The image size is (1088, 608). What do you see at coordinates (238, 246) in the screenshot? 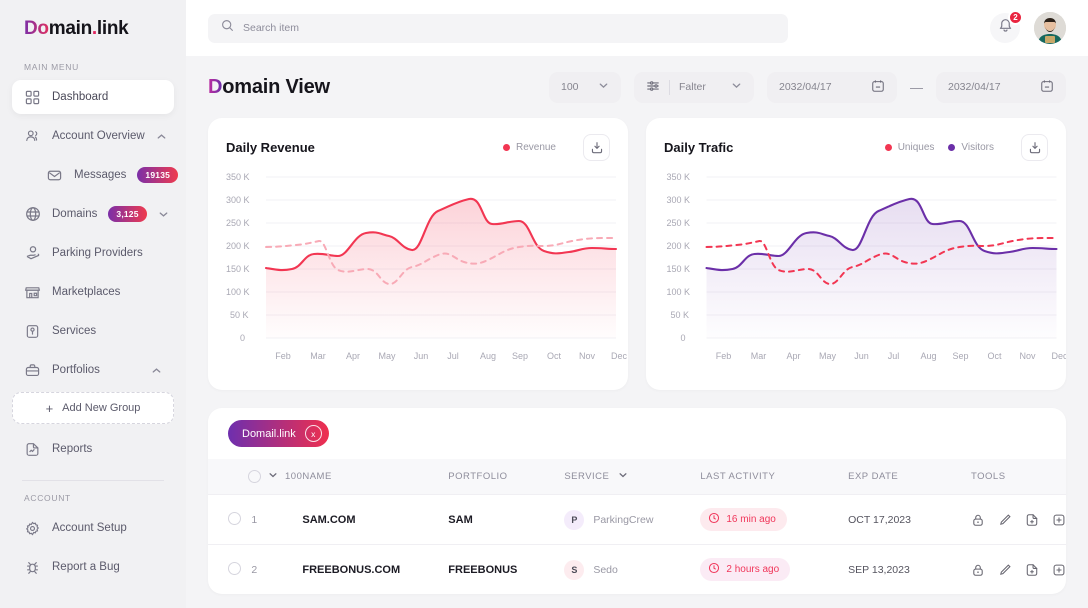
I see `svg-text: 200 K` at bounding box center [238, 246].